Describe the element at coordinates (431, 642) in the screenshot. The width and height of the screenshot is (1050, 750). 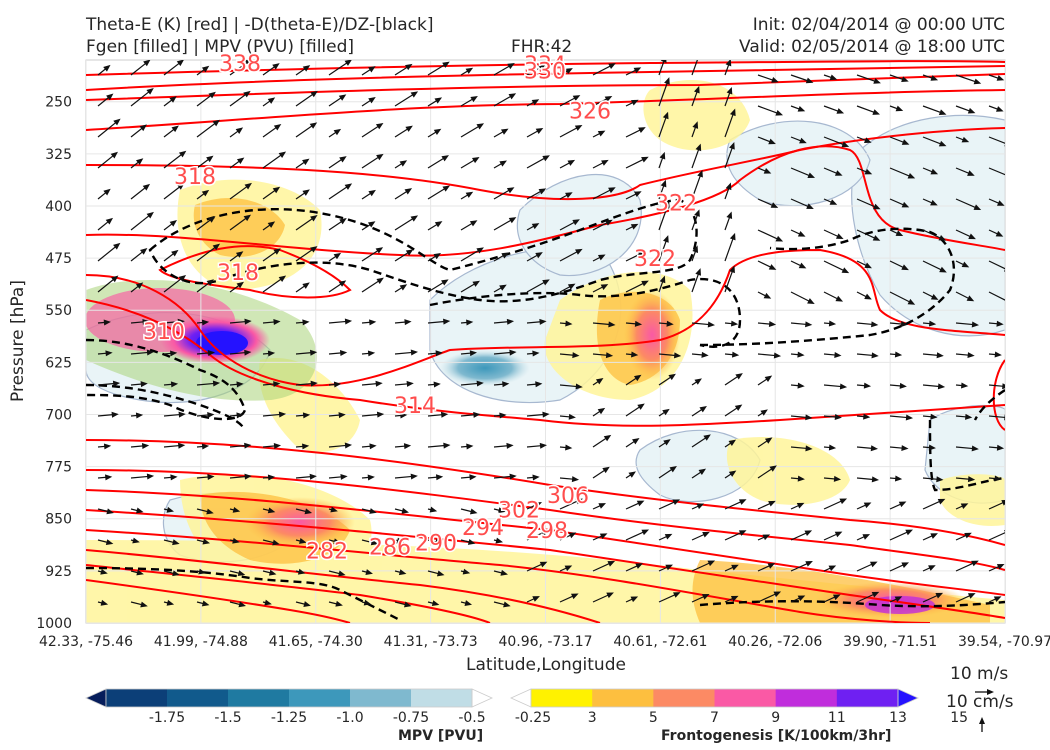
I see `x-tick-label: 41.31, -73.73` at that location.